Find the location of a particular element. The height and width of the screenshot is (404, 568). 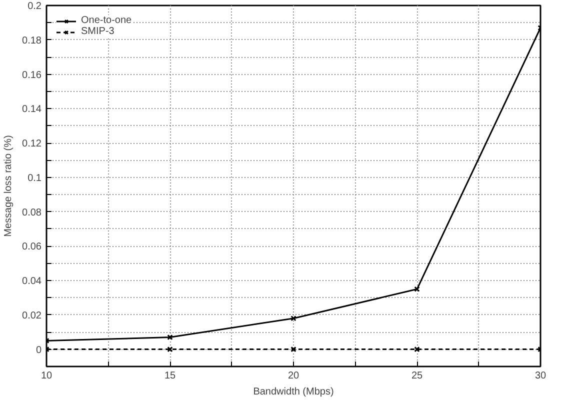

y-tick-label: 0.02 is located at coordinates (32, 316).